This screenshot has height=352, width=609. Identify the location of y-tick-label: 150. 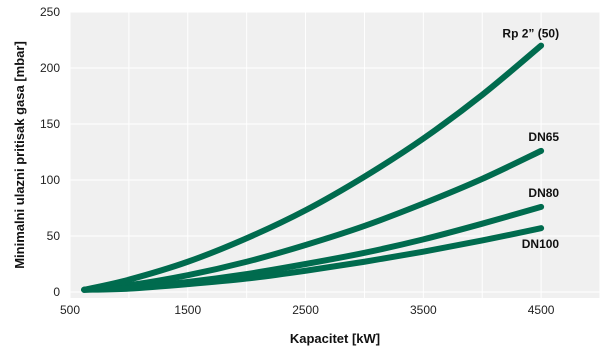
(50, 124).